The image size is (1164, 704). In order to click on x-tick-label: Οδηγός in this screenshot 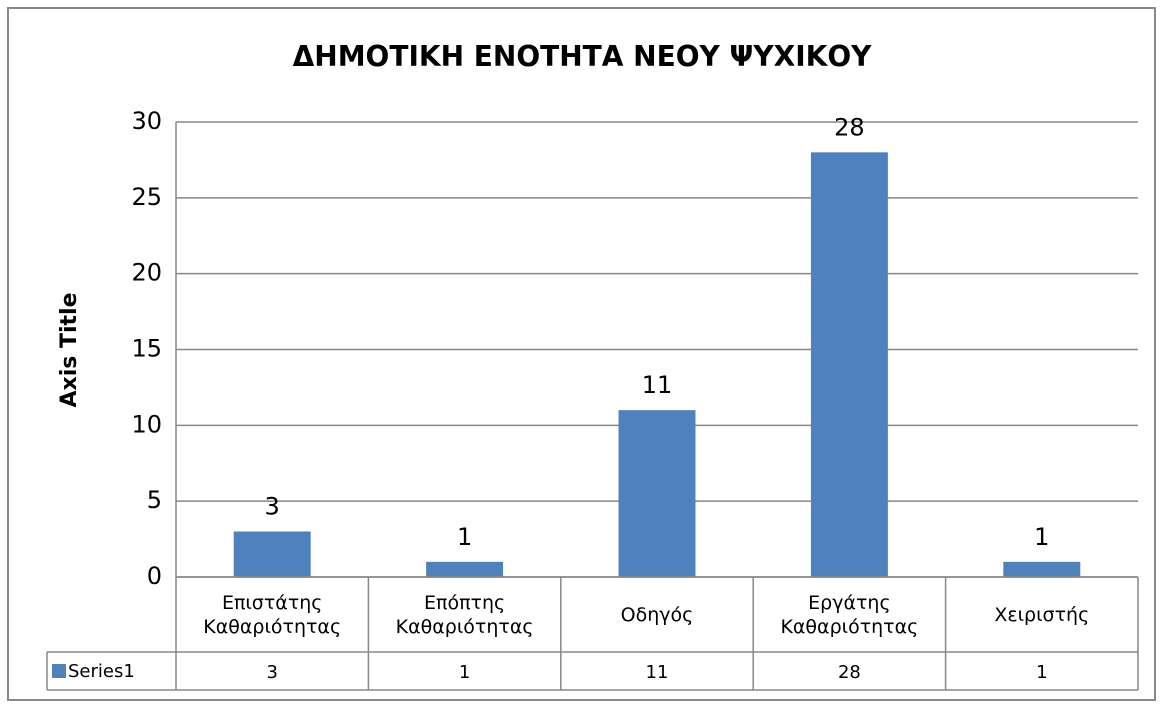, I will do `click(657, 614)`.